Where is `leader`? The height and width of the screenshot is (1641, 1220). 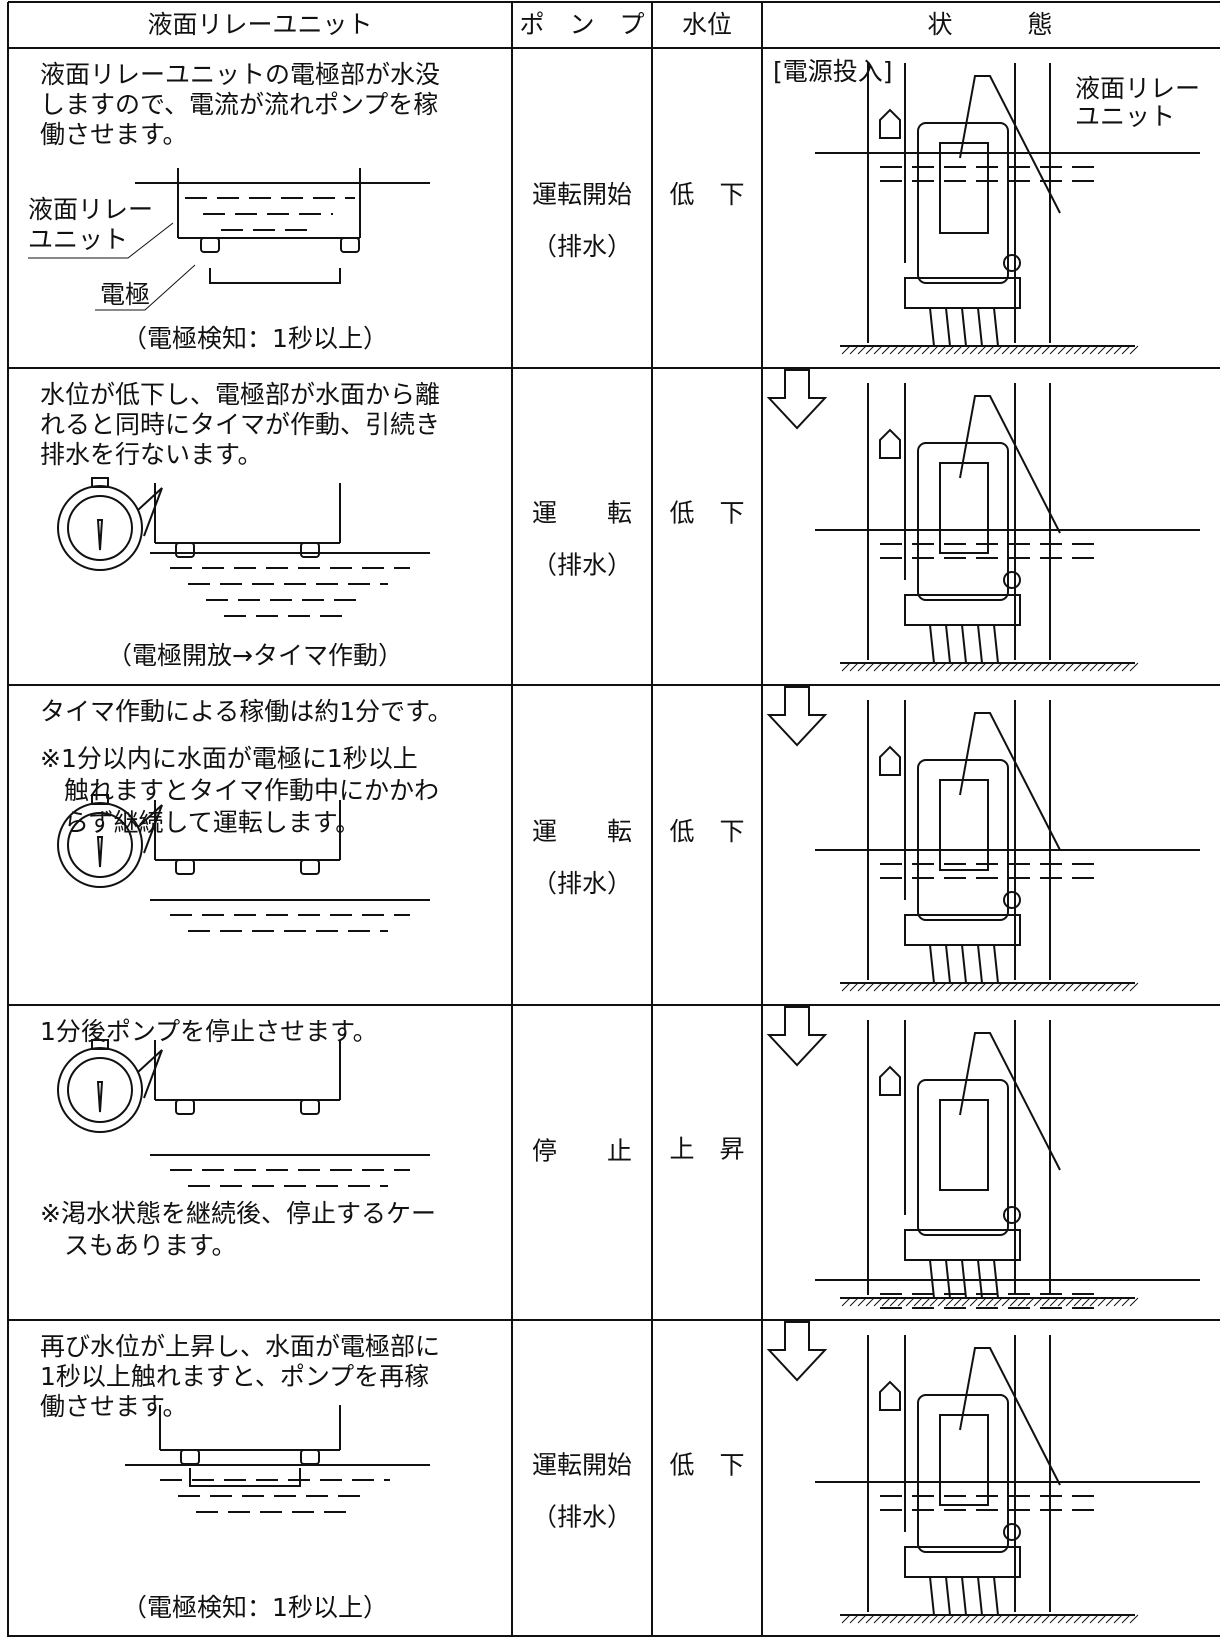 leader is located at coordinates (145, 287).